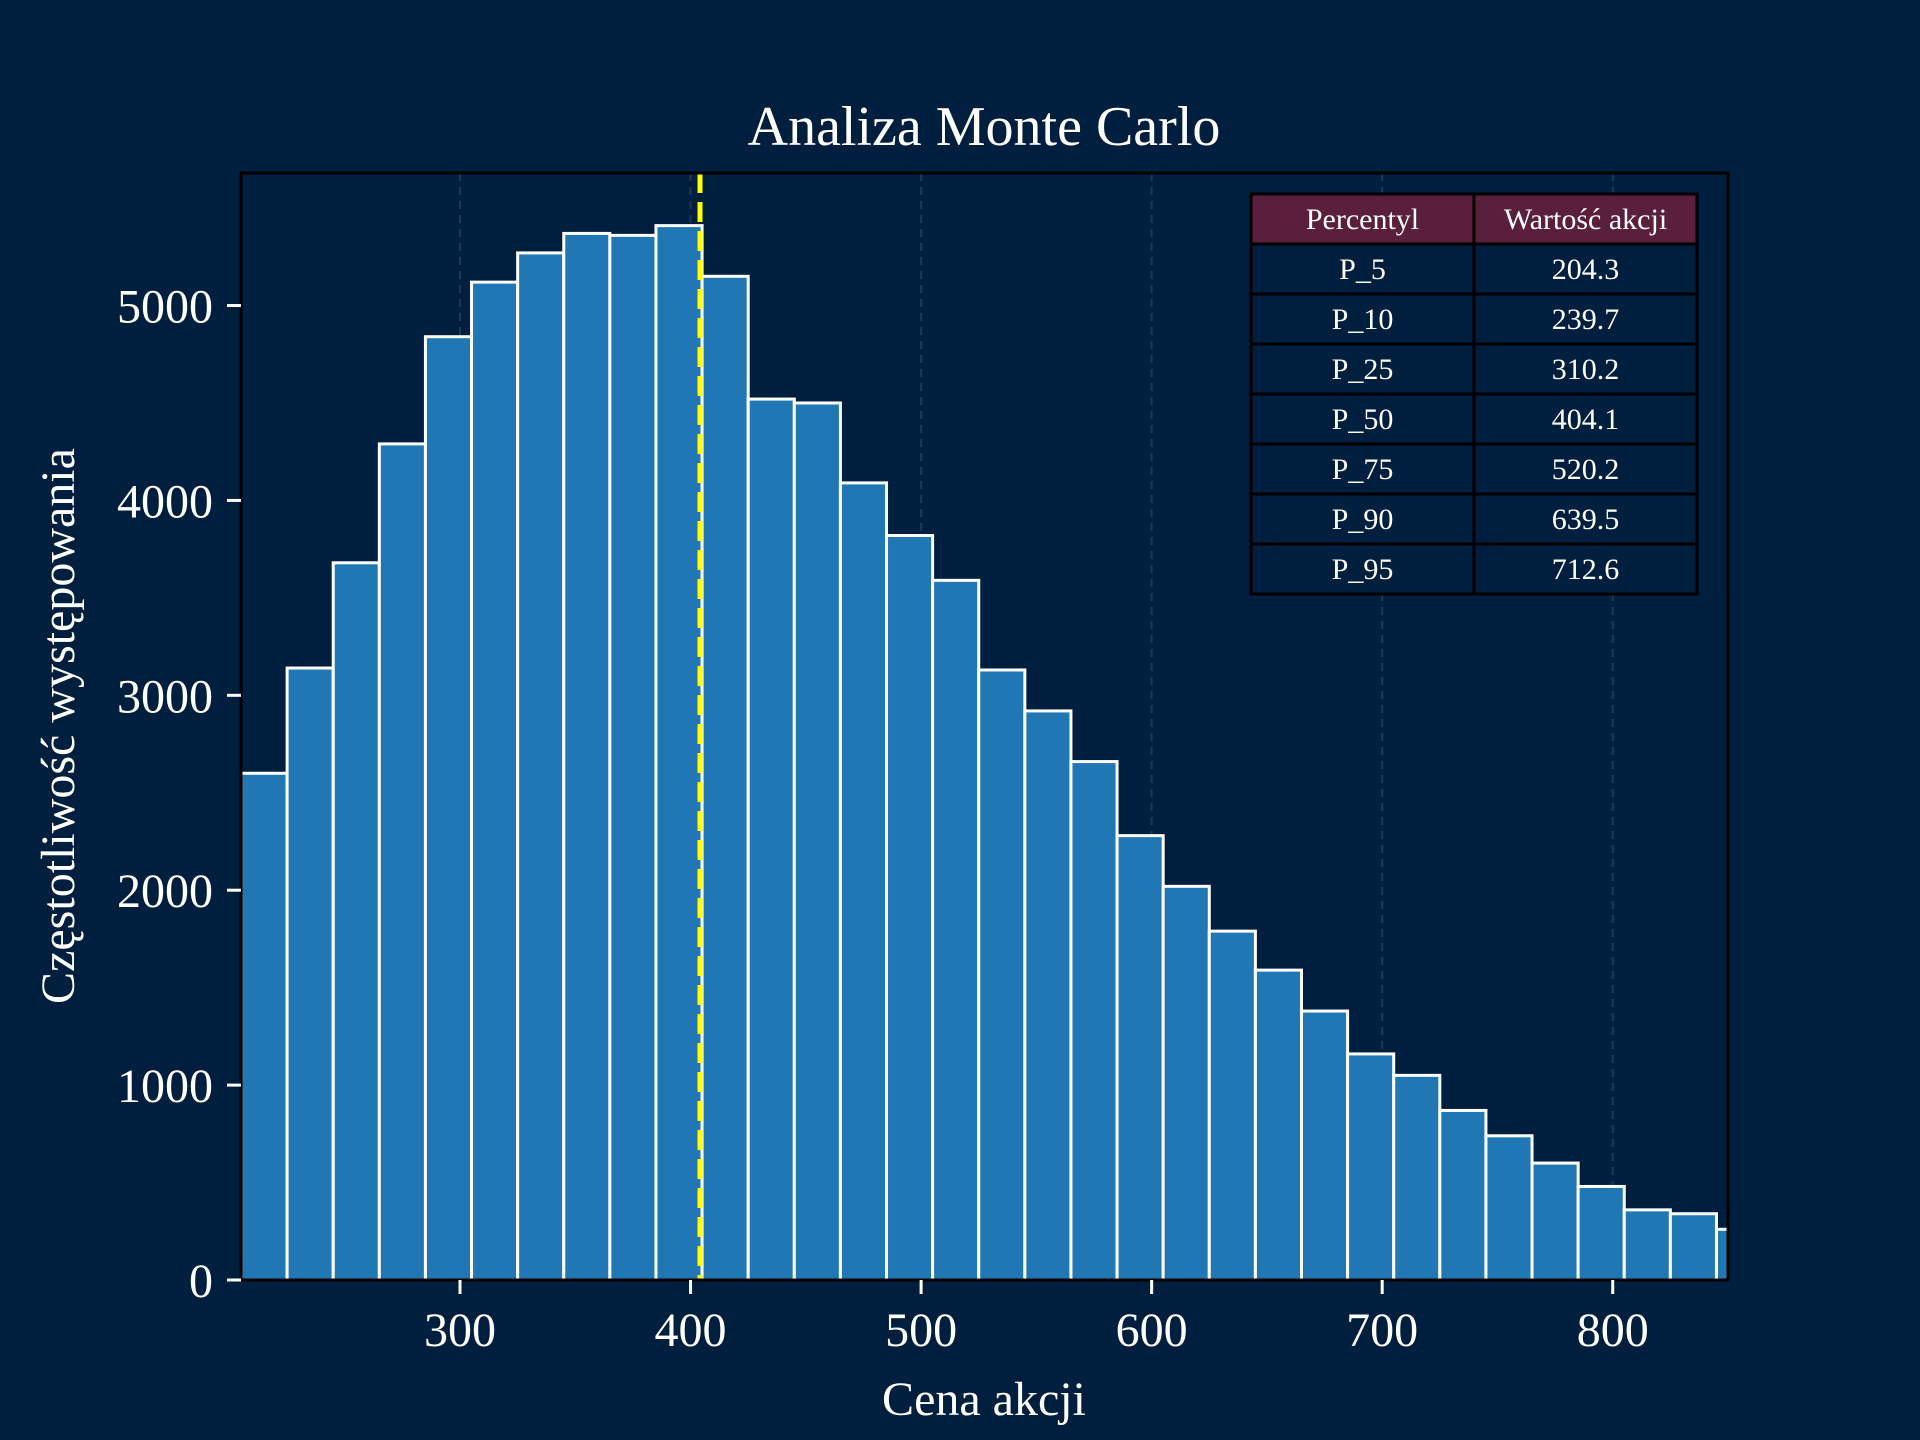 The image size is (1920, 1440). I want to click on table-header-label: Wartość akcji, so click(1585, 219).